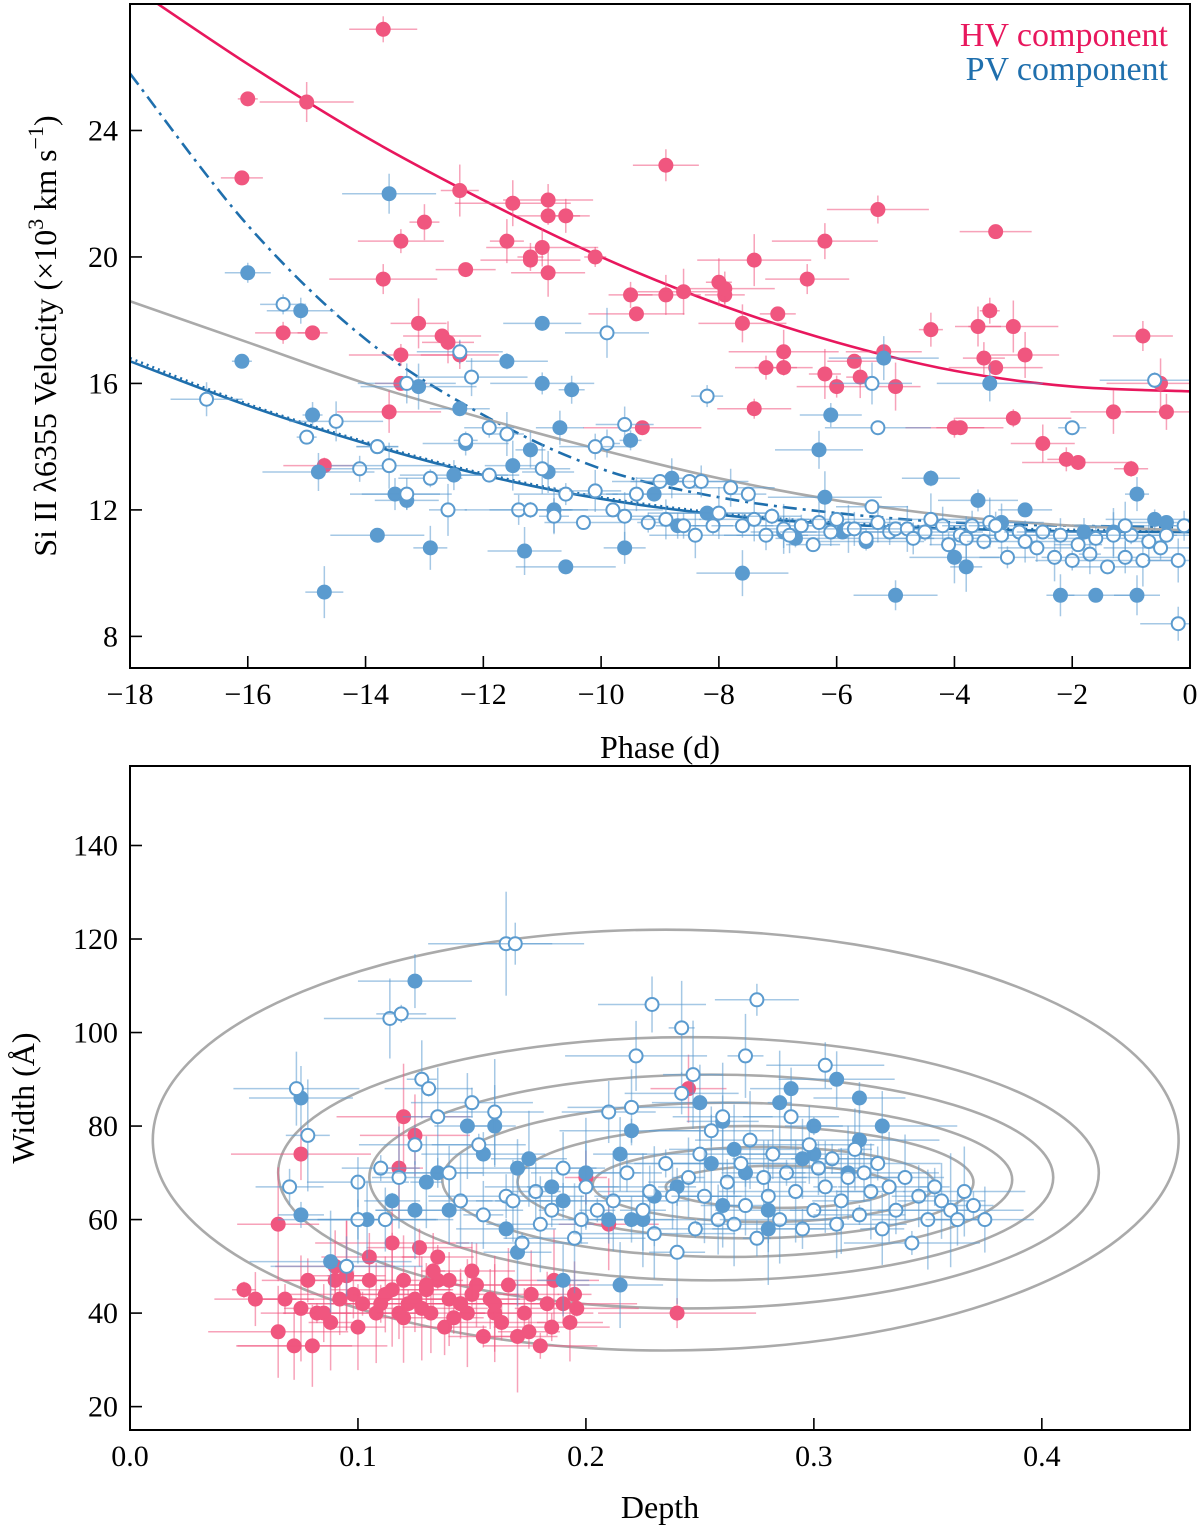  What do you see at coordinates (45, 183) in the screenshot?
I see `y-axis-label-mid: km s` at bounding box center [45, 183].